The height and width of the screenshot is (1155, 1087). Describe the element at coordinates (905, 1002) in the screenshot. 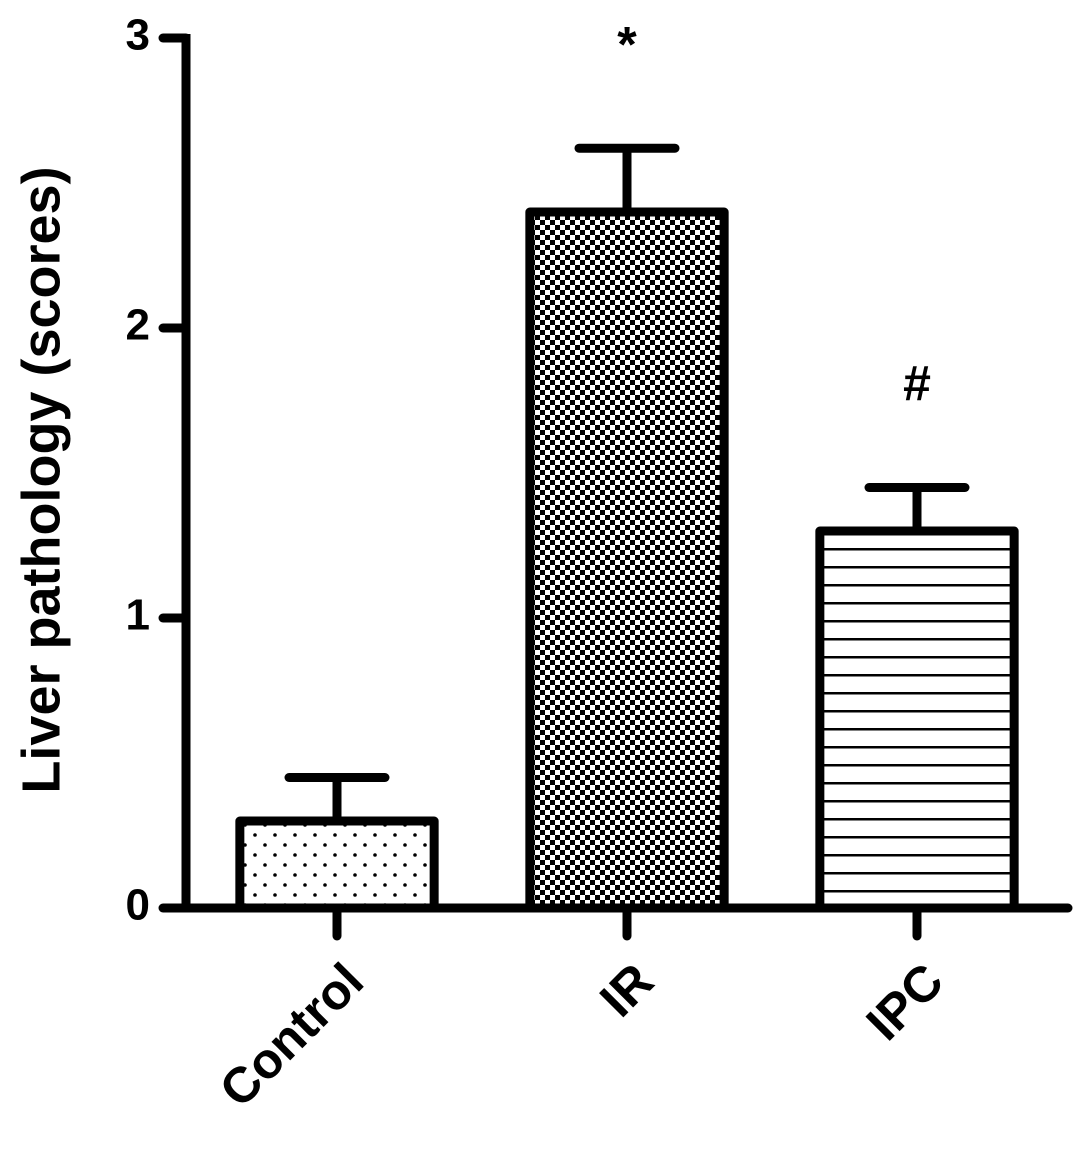

I see `x-tick-label: IPC` at that location.